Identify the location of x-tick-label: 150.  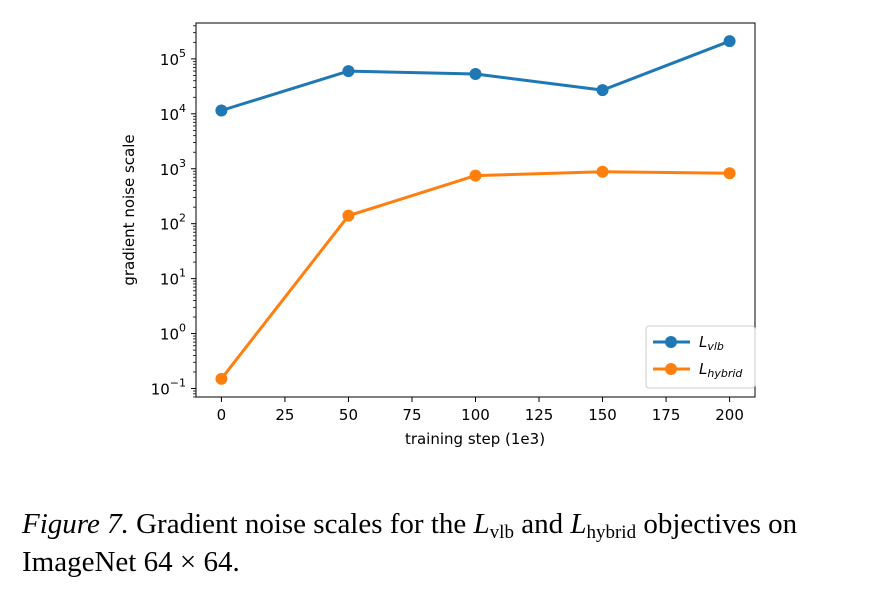
(602, 415).